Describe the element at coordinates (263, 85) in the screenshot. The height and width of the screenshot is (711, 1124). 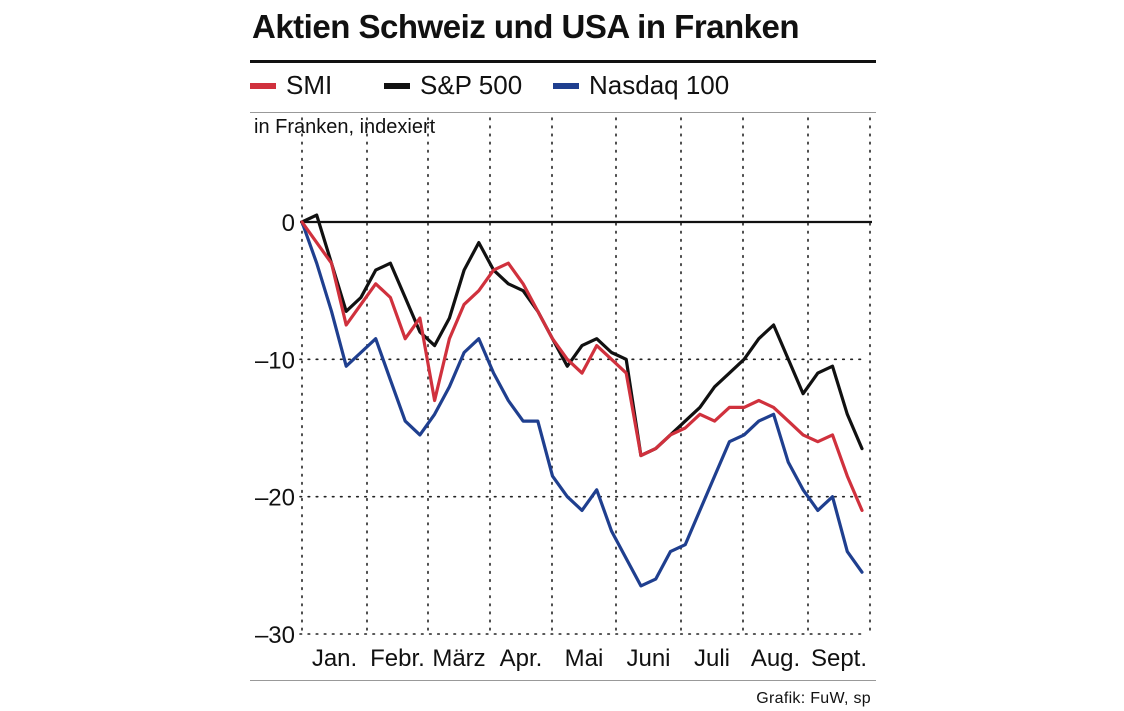
I see `legend-swatch-smi` at that location.